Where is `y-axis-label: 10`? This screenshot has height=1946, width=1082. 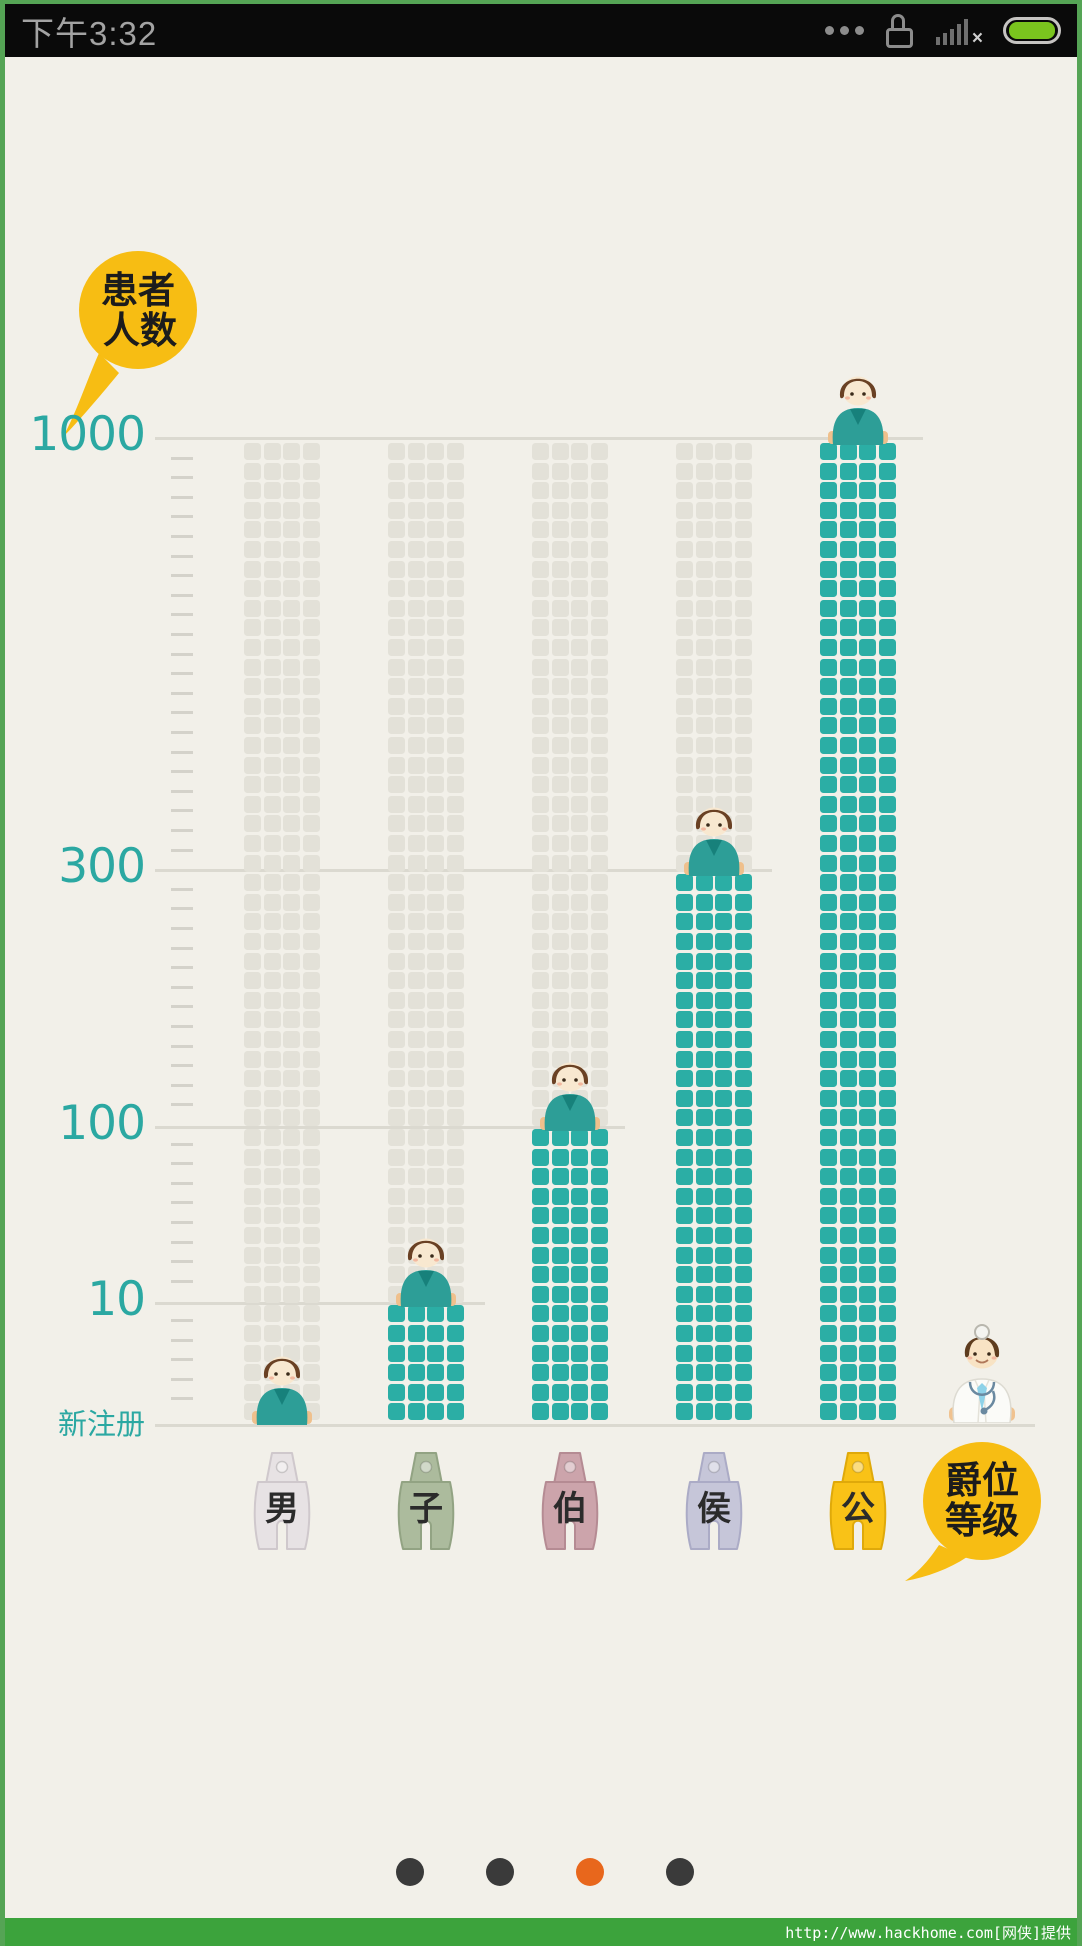
y-axis-label: 10 is located at coordinates (116, 1299).